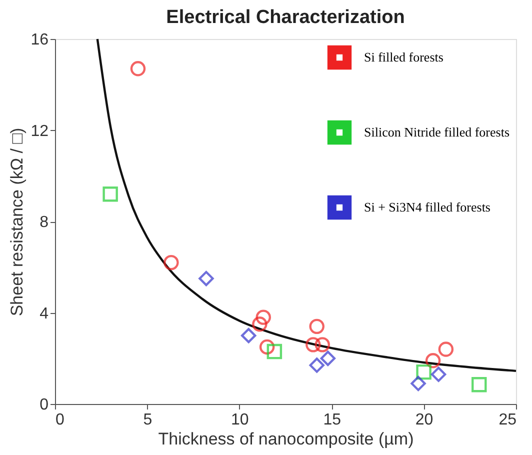 This screenshot has height=455, width=532. I want to click on x-tick-label: 20, so click(424, 420).